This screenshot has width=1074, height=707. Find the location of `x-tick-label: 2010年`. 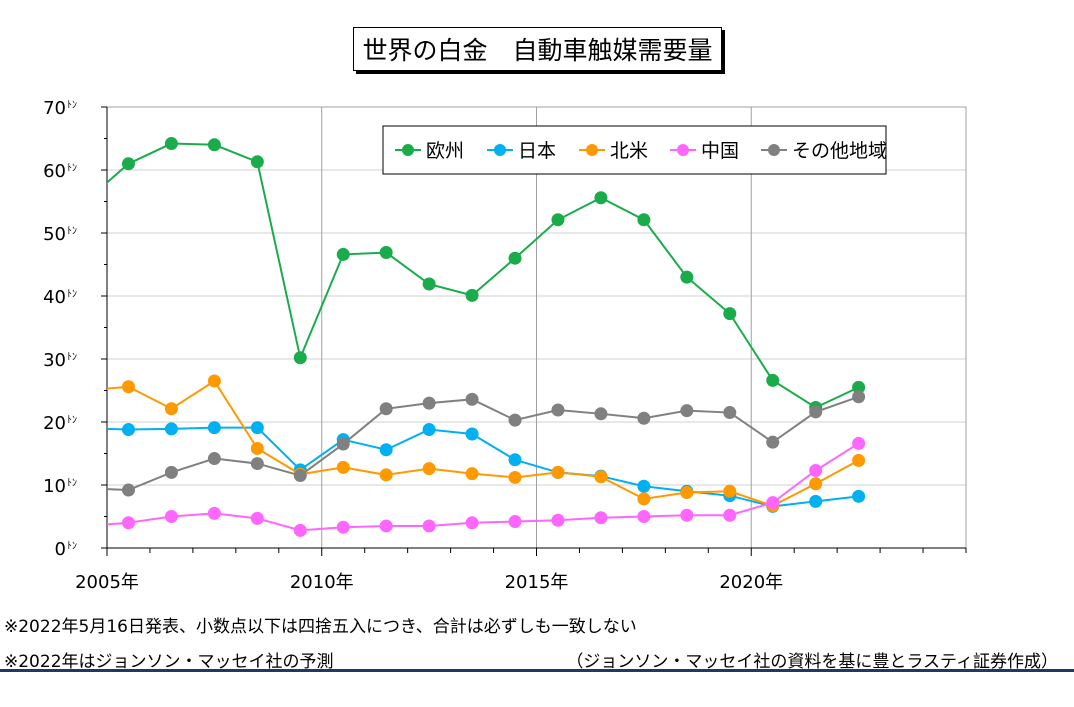

x-tick-label: 2010年 is located at coordinates (322, 582).